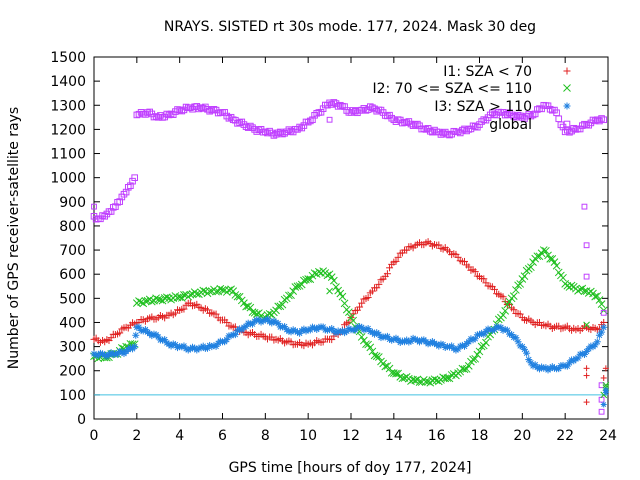 The width and height of the screenshot is (640, 480). Describe the element at coordinates (265, 436) in the screenshot. I see `x-tick-label: 8` at that location.